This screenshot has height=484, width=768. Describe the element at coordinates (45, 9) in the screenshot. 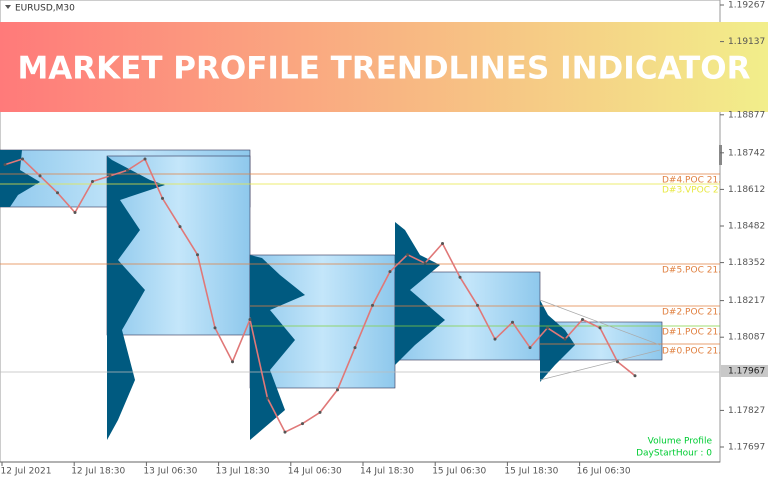

I see `symbol-label: EURUSD,M30` at that location.